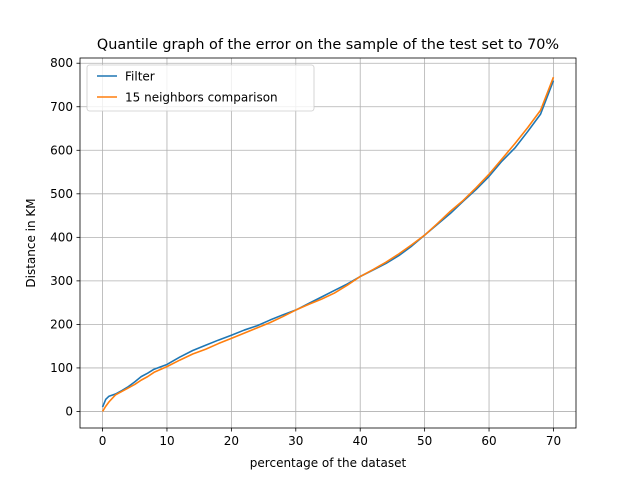  Describe the element at coordinates (166, 441) in the screenshot. I see `x-tick-label: 10` at that location.